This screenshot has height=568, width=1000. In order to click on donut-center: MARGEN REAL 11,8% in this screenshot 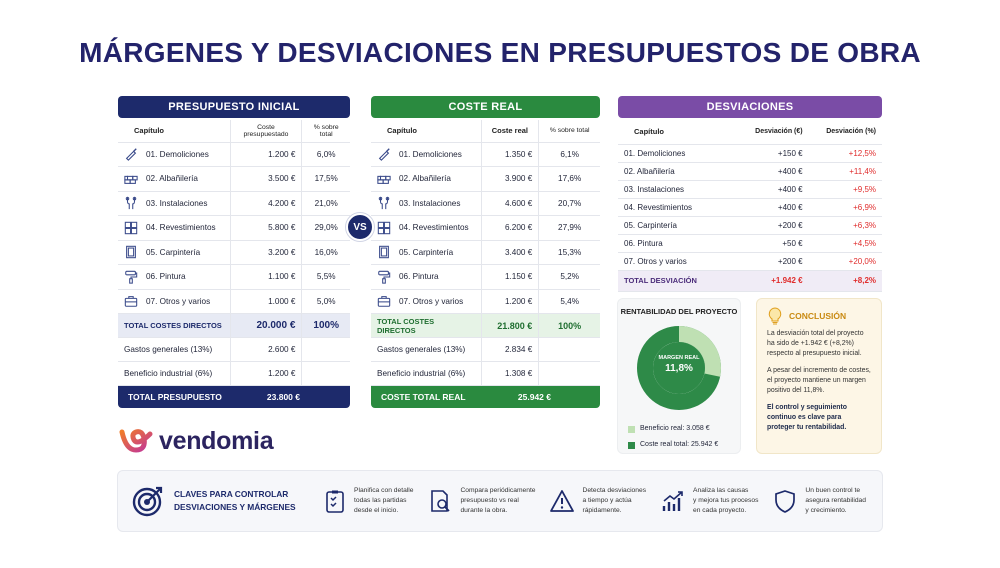, I will do `click(679, 364)`.